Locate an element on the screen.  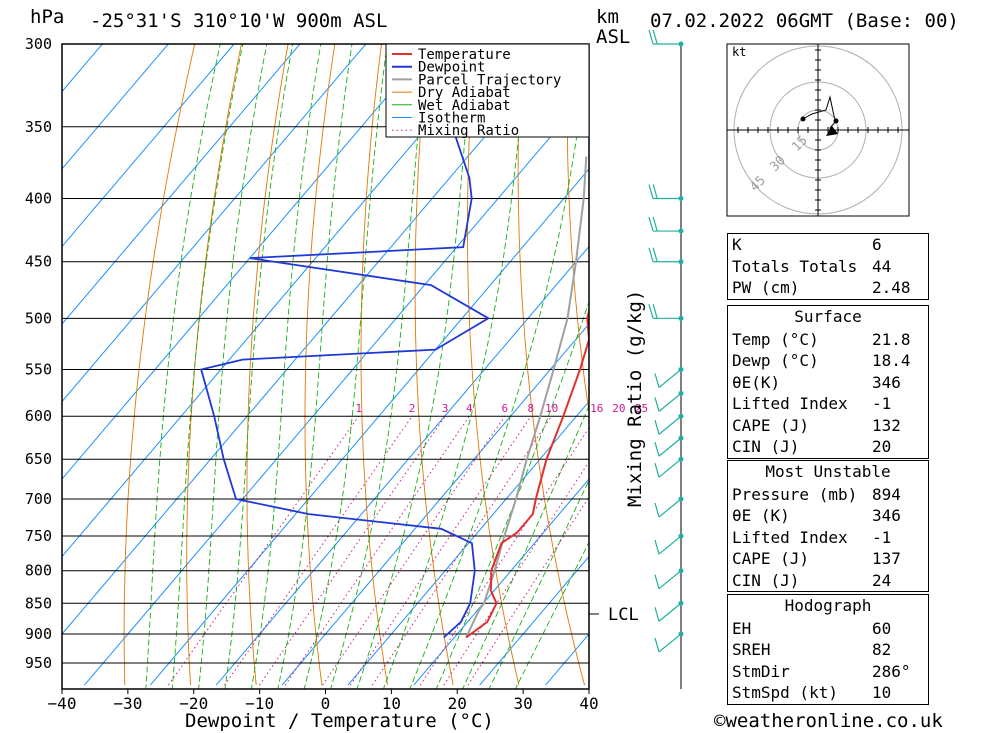
surface-row: Lifted Index -1 is located at coordinates (828, 404).